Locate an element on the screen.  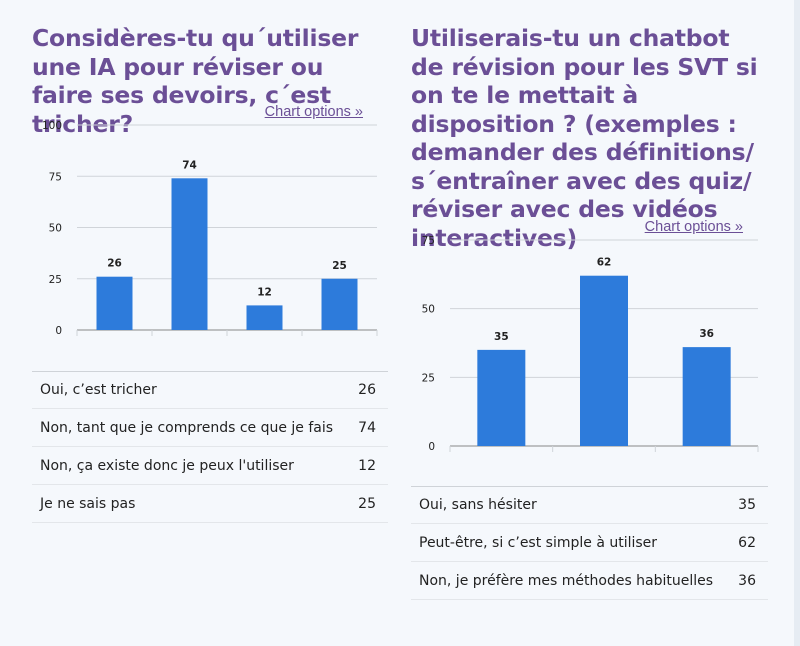
answer-count: 62 is located at coordinates (747, 542).